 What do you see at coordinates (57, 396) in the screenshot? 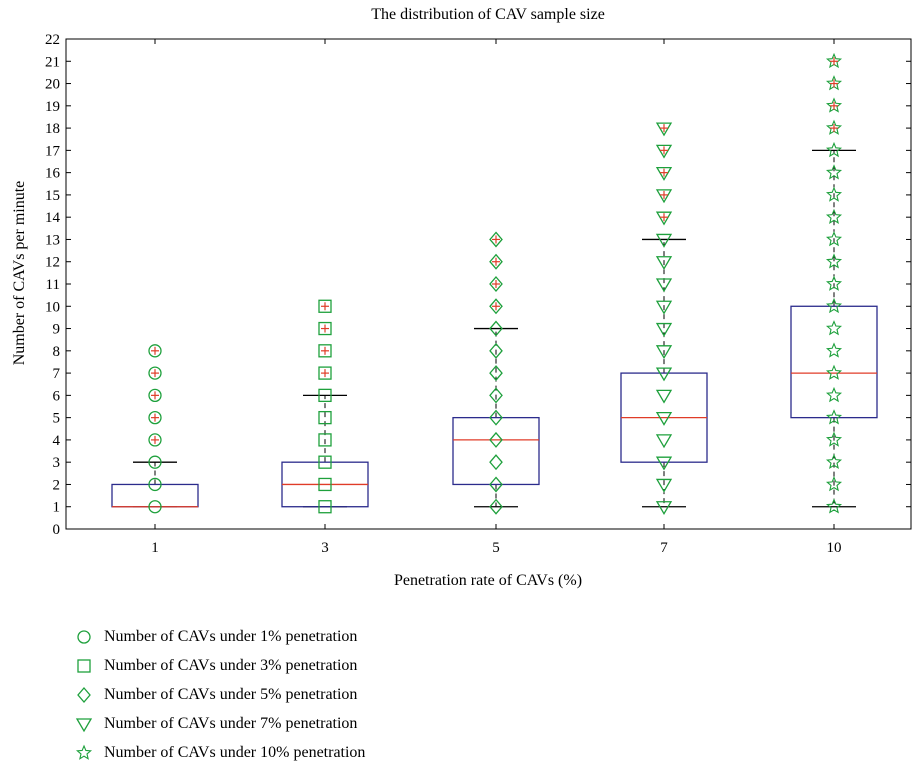
I see `y-tick-label: 6` at bounding box center [57, 396].